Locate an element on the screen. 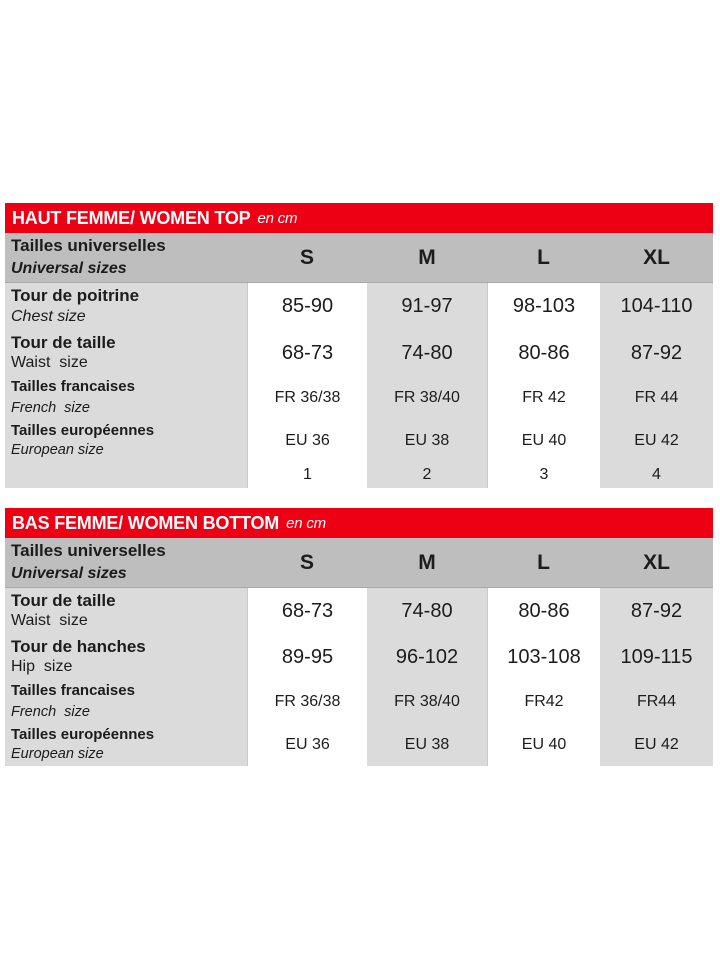  cell-value-s: 1 is located at coordinates (307, 475).